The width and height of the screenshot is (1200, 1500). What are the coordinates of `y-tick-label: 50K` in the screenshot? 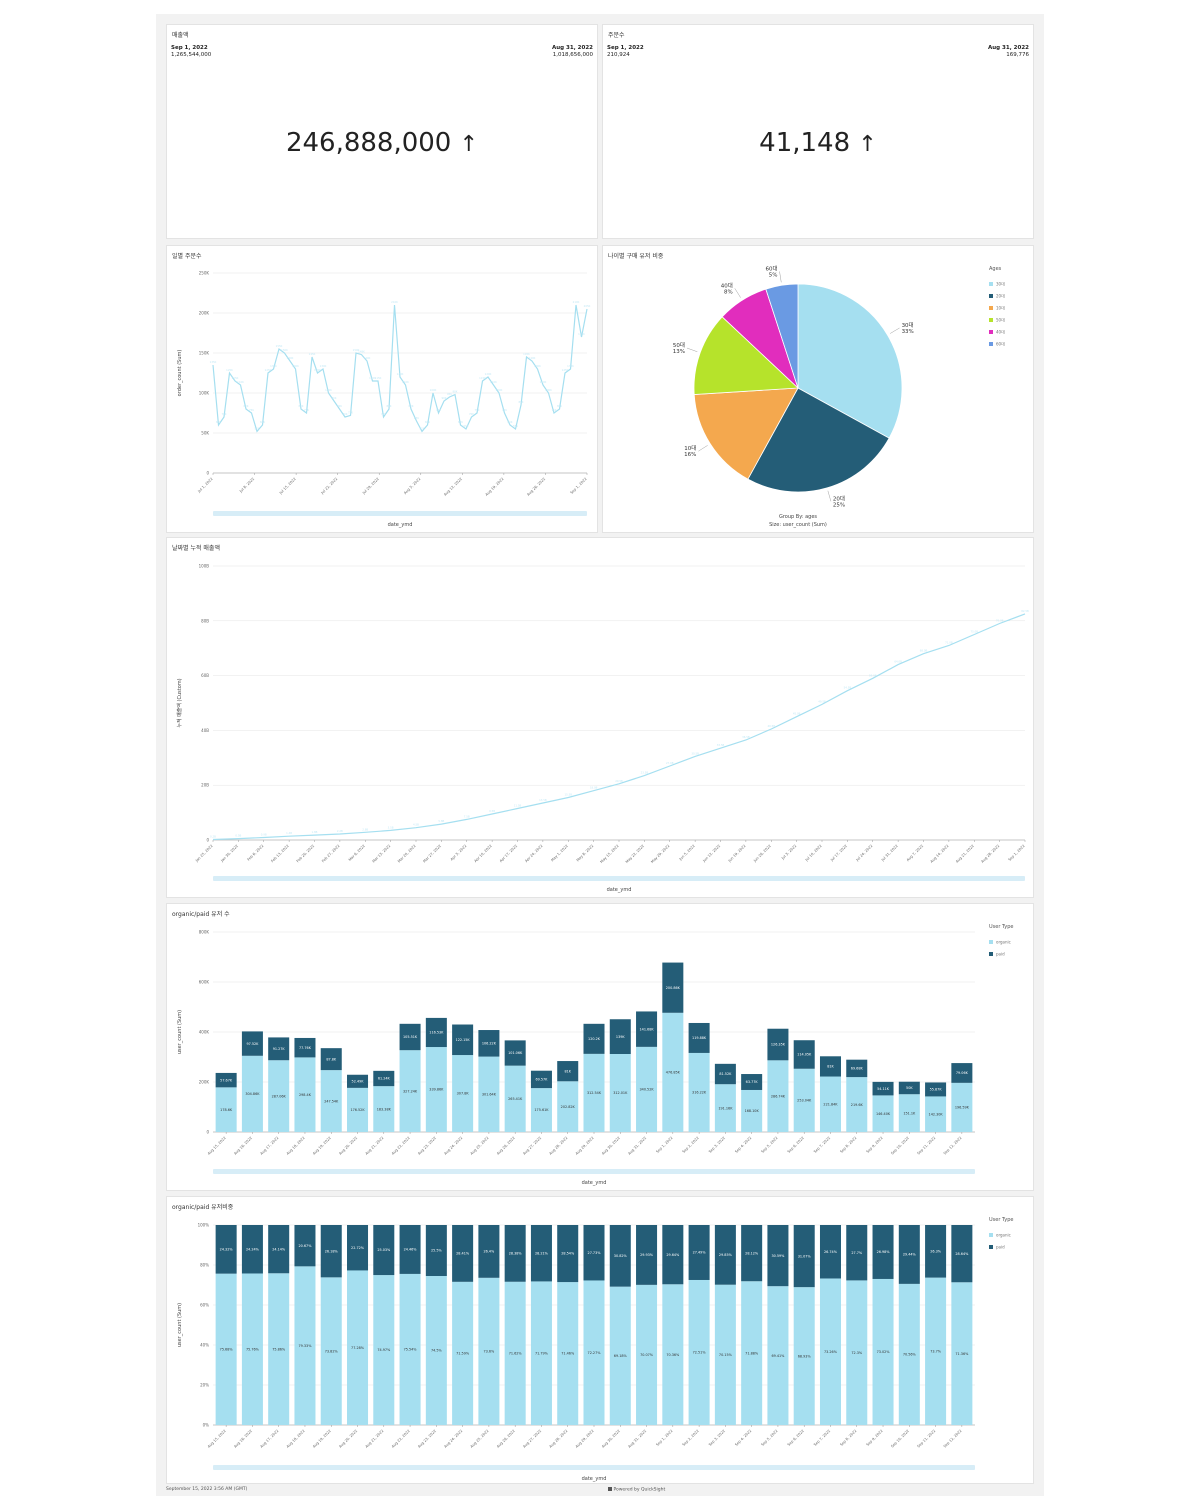 It's located at (205, 433).